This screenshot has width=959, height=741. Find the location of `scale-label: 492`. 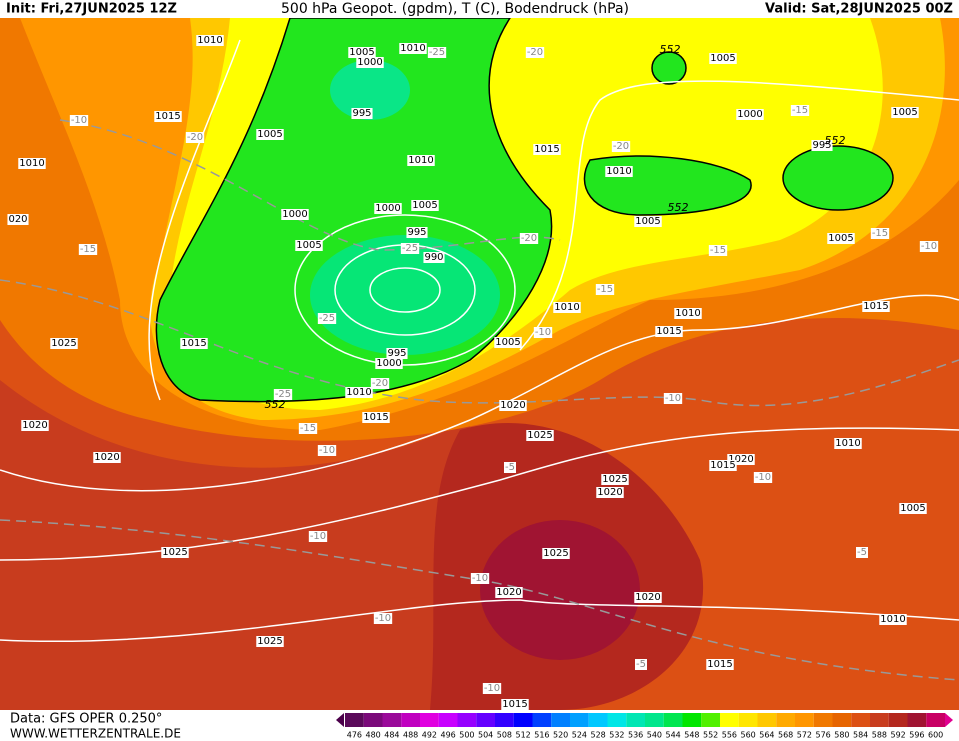

scale-label: 492 is located at coordinates (429, 735).